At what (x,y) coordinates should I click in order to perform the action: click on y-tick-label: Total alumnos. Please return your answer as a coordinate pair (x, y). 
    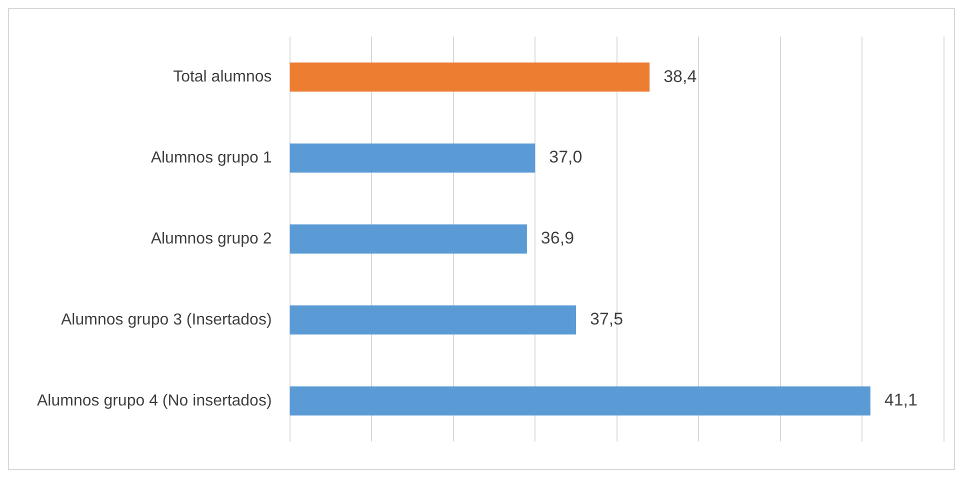
    Looking at the image, I should click on (222, 77).